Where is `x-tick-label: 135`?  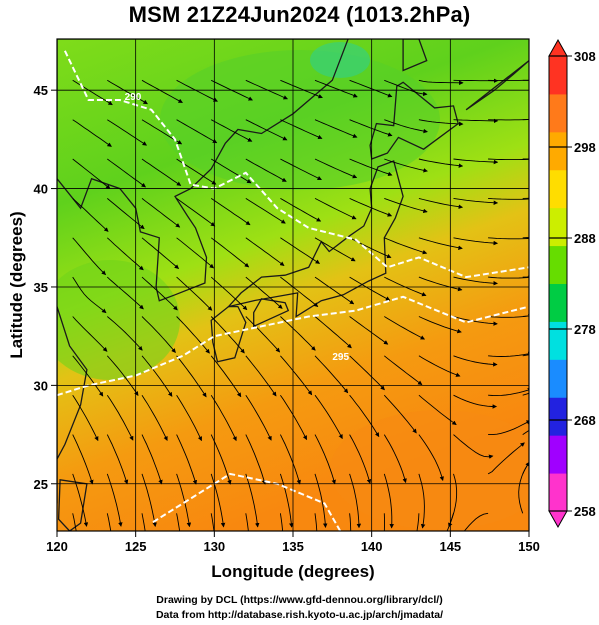 x-tick-label: 135 is located at coordinates (293, 546).